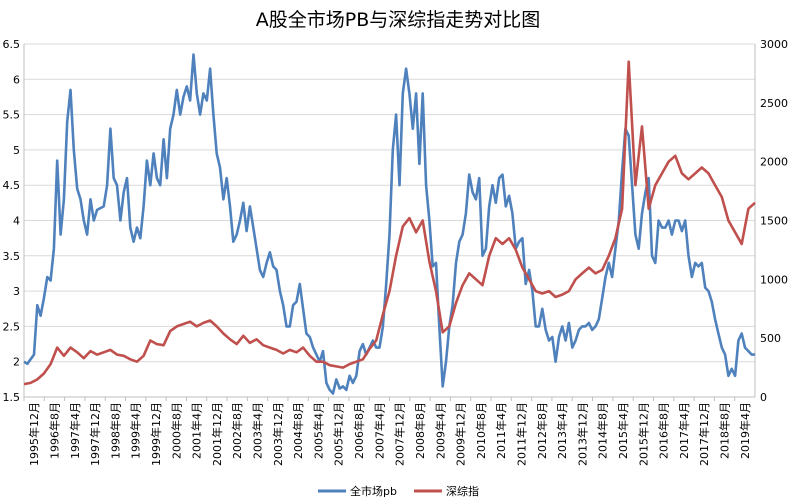 Image resolution: width=796 pixels, height=504 pixels. I want to click on x-tick-label: 2017年12月, so click(704, 434).